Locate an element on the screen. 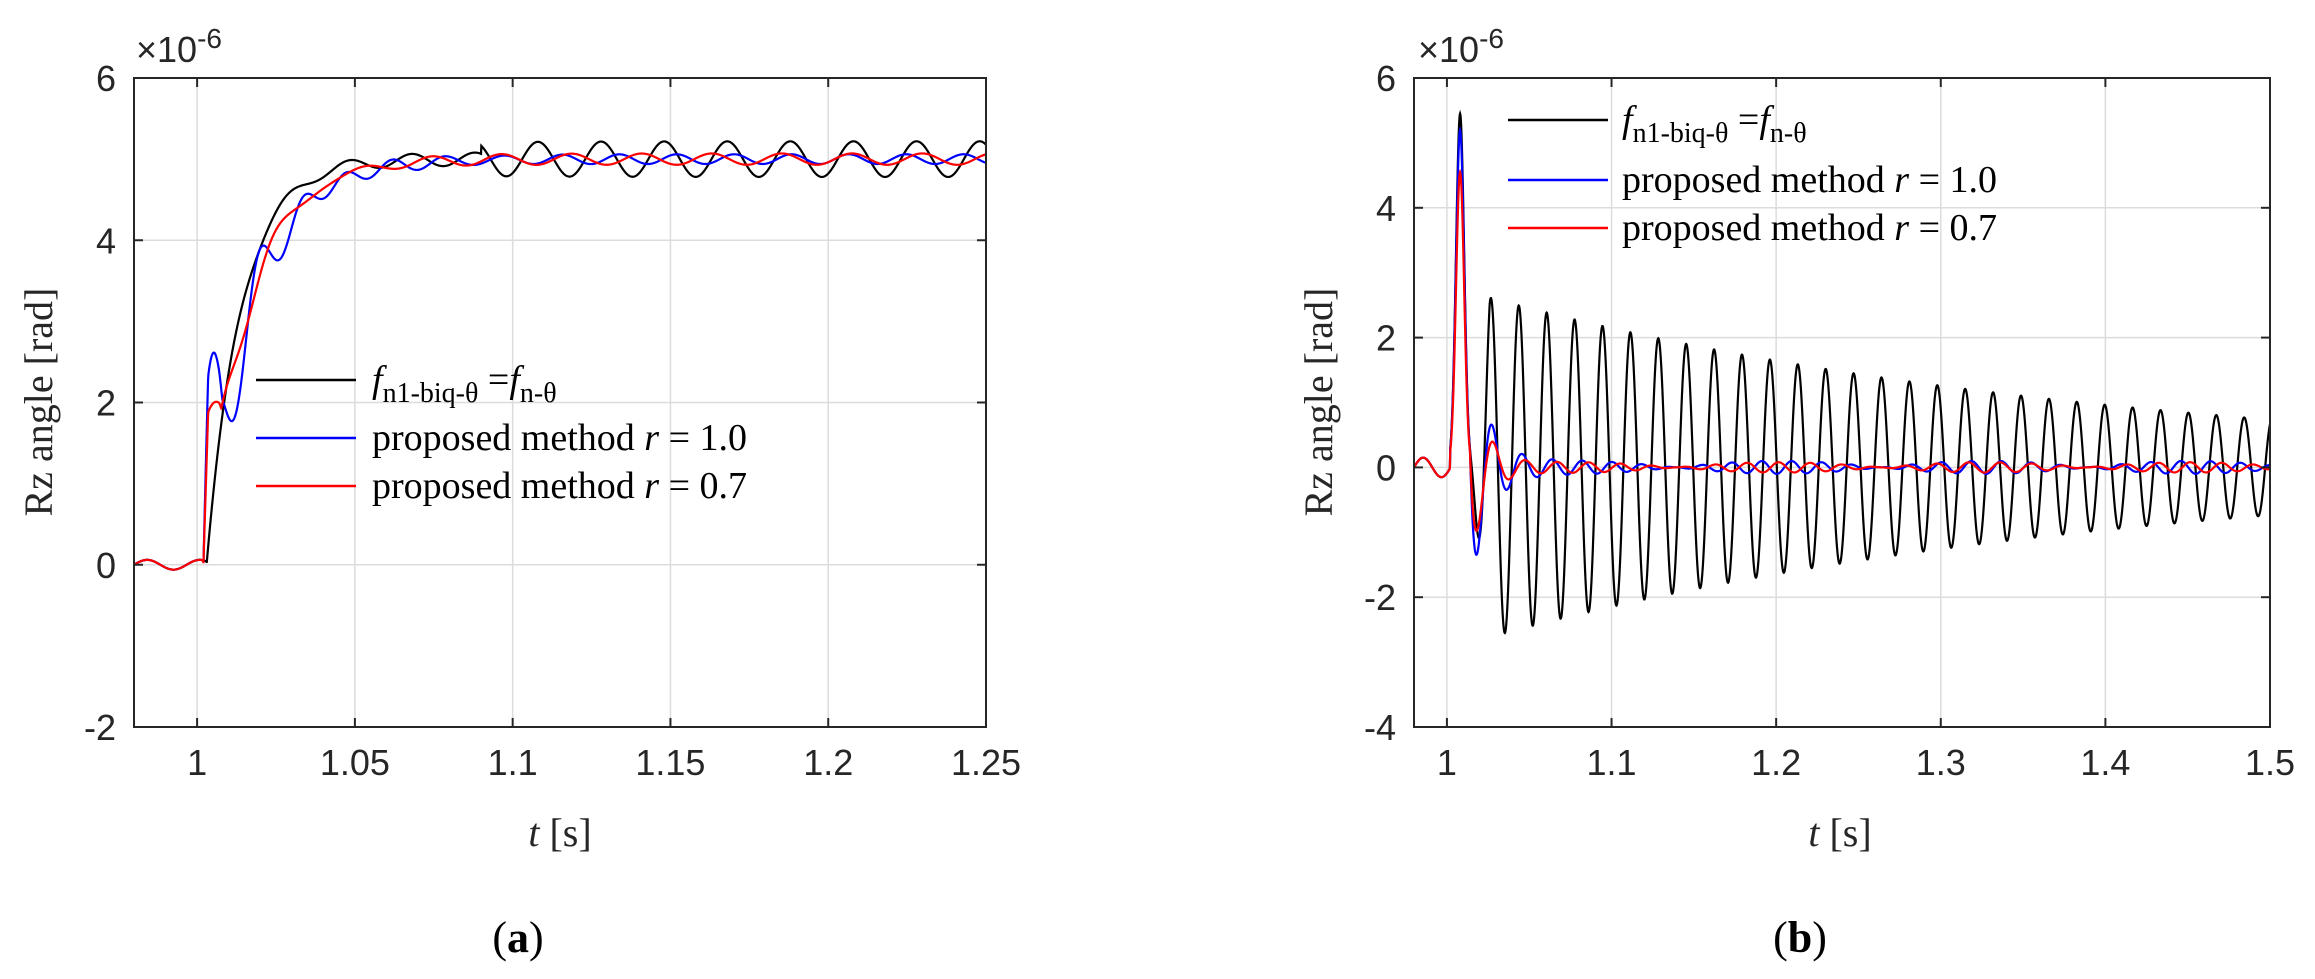 The height and width of the screenshot is (979, 2315). panel-b-ytick-label-4: 4 is located at coordinates (1386, 208).